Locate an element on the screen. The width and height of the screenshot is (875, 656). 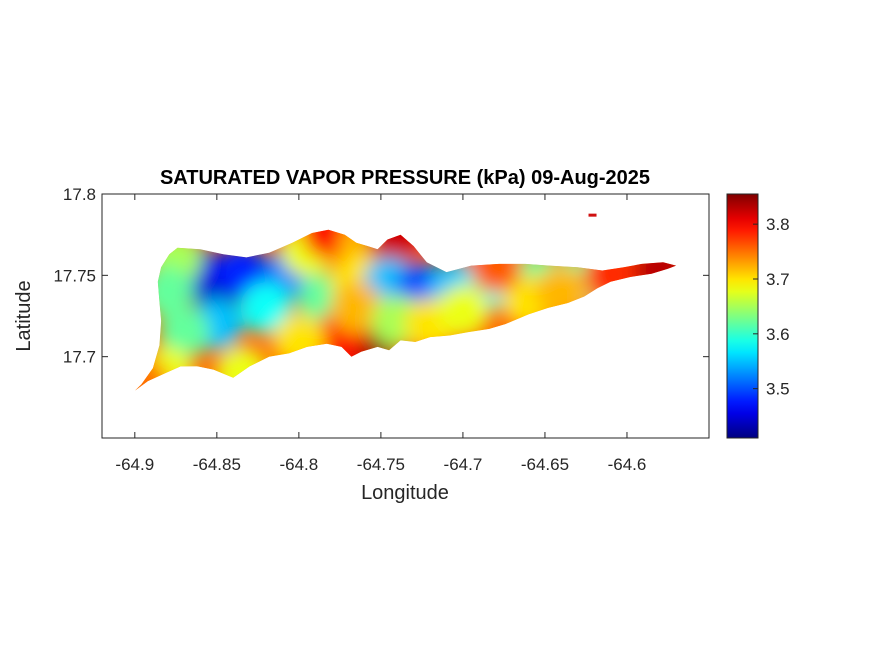
colorbar-tick-label: 3.6 is located at coordinates (778, 334).